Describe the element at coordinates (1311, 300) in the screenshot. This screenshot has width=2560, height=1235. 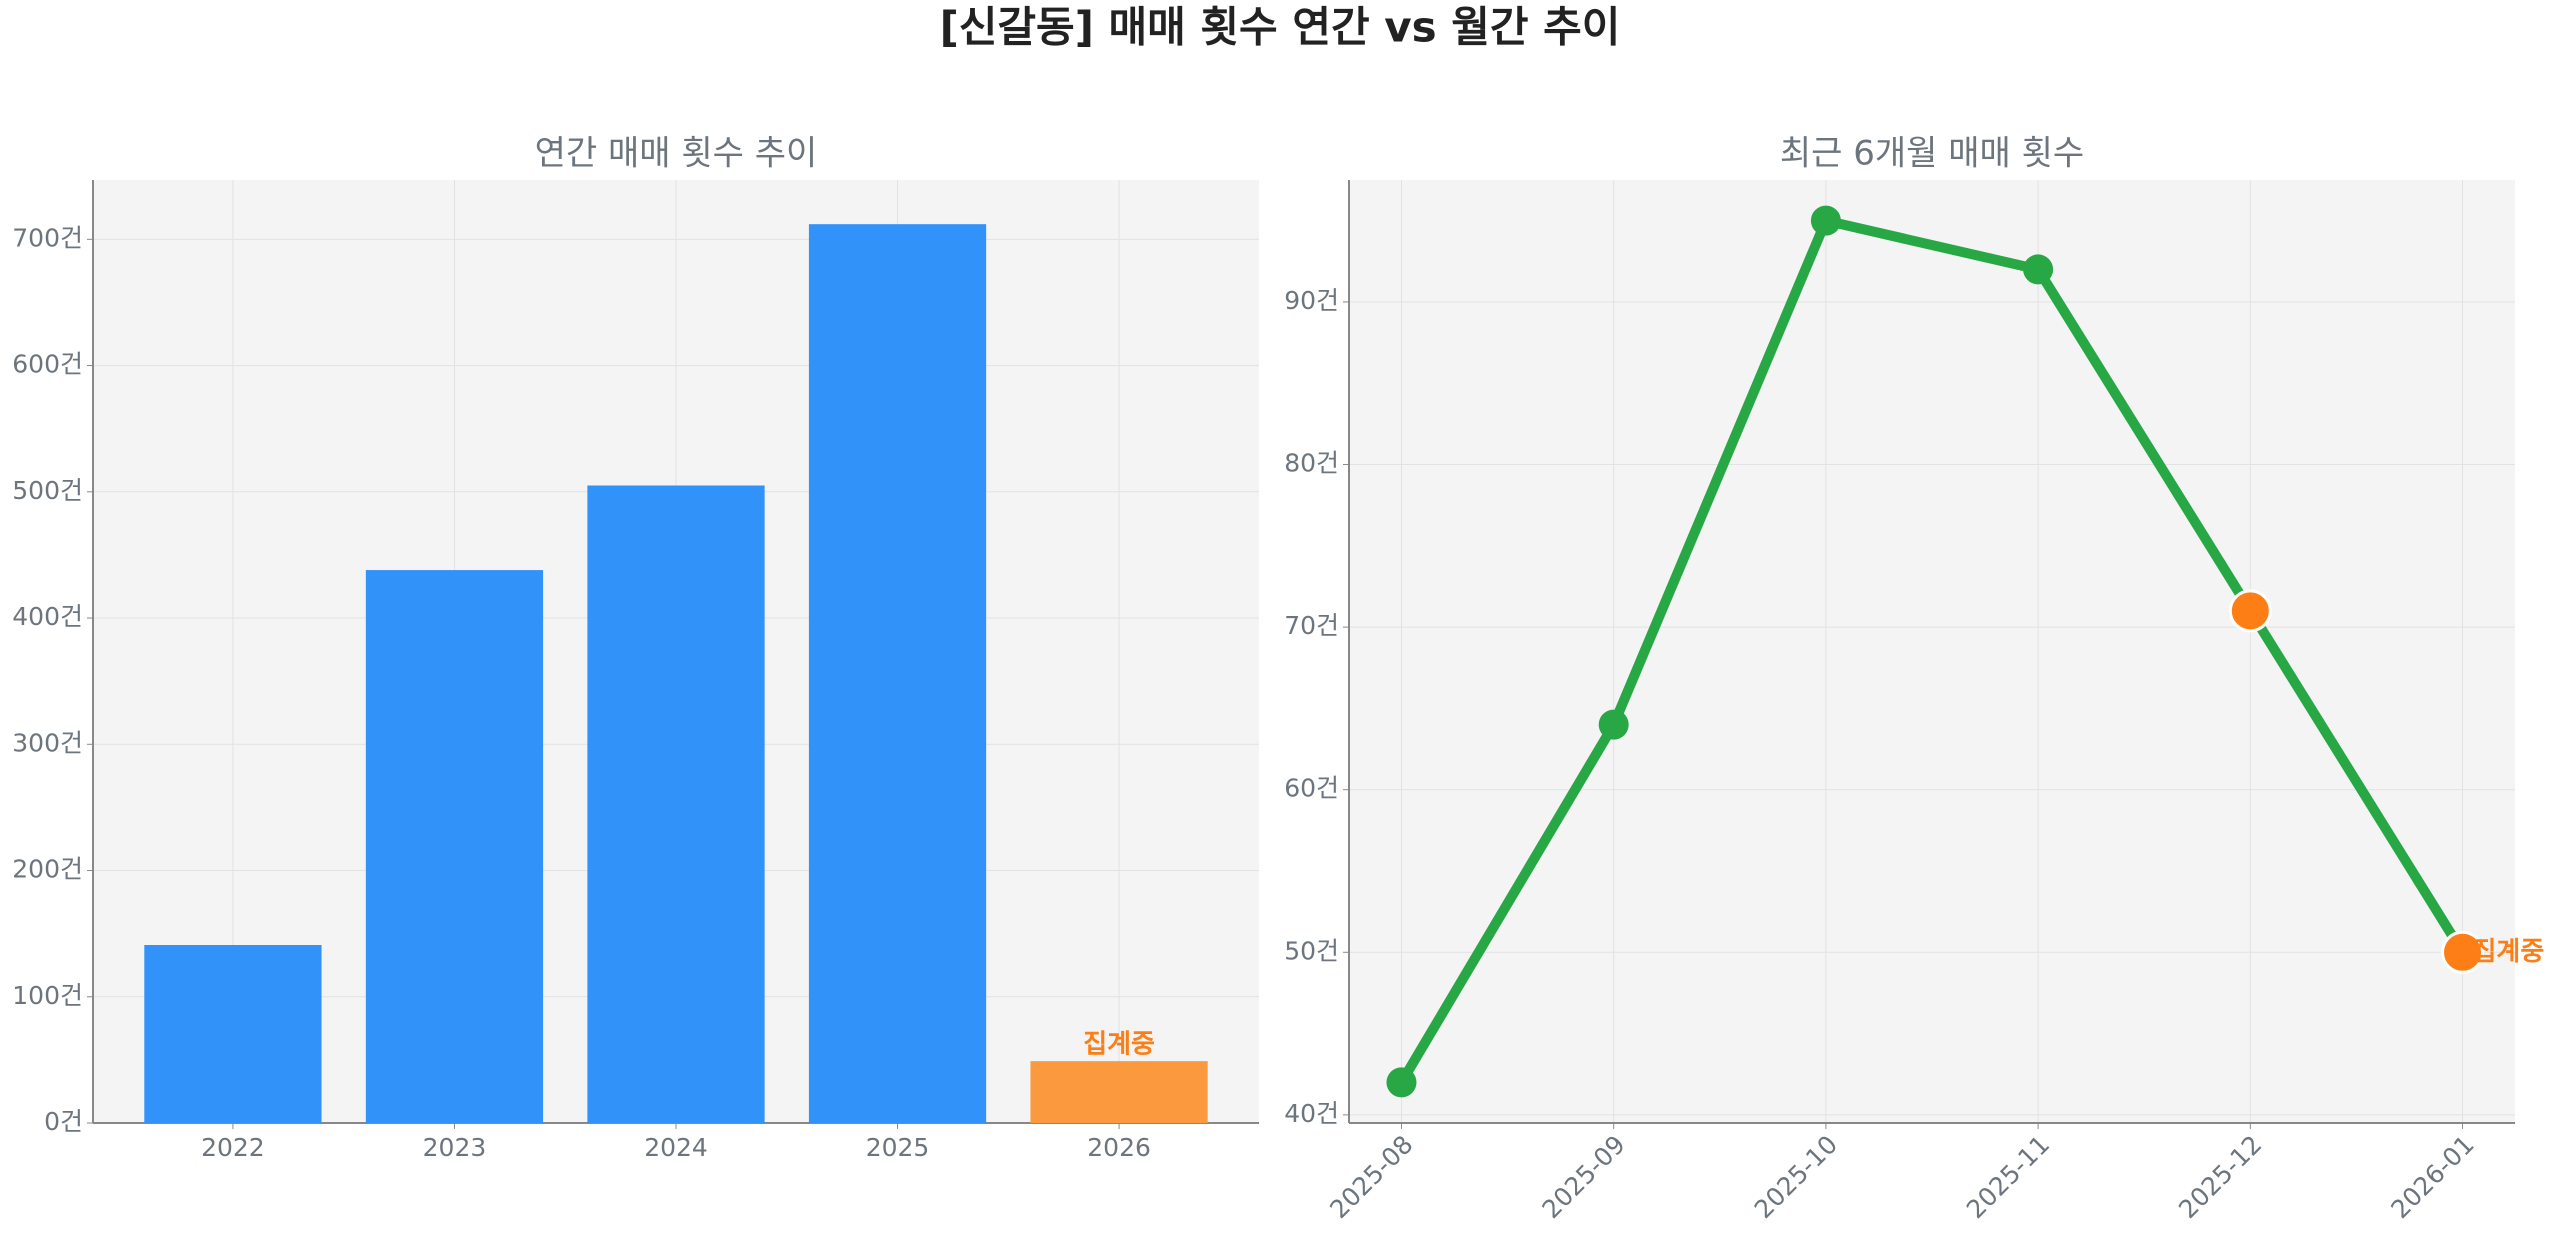
I see `y-tick-label: 90건` at that location.